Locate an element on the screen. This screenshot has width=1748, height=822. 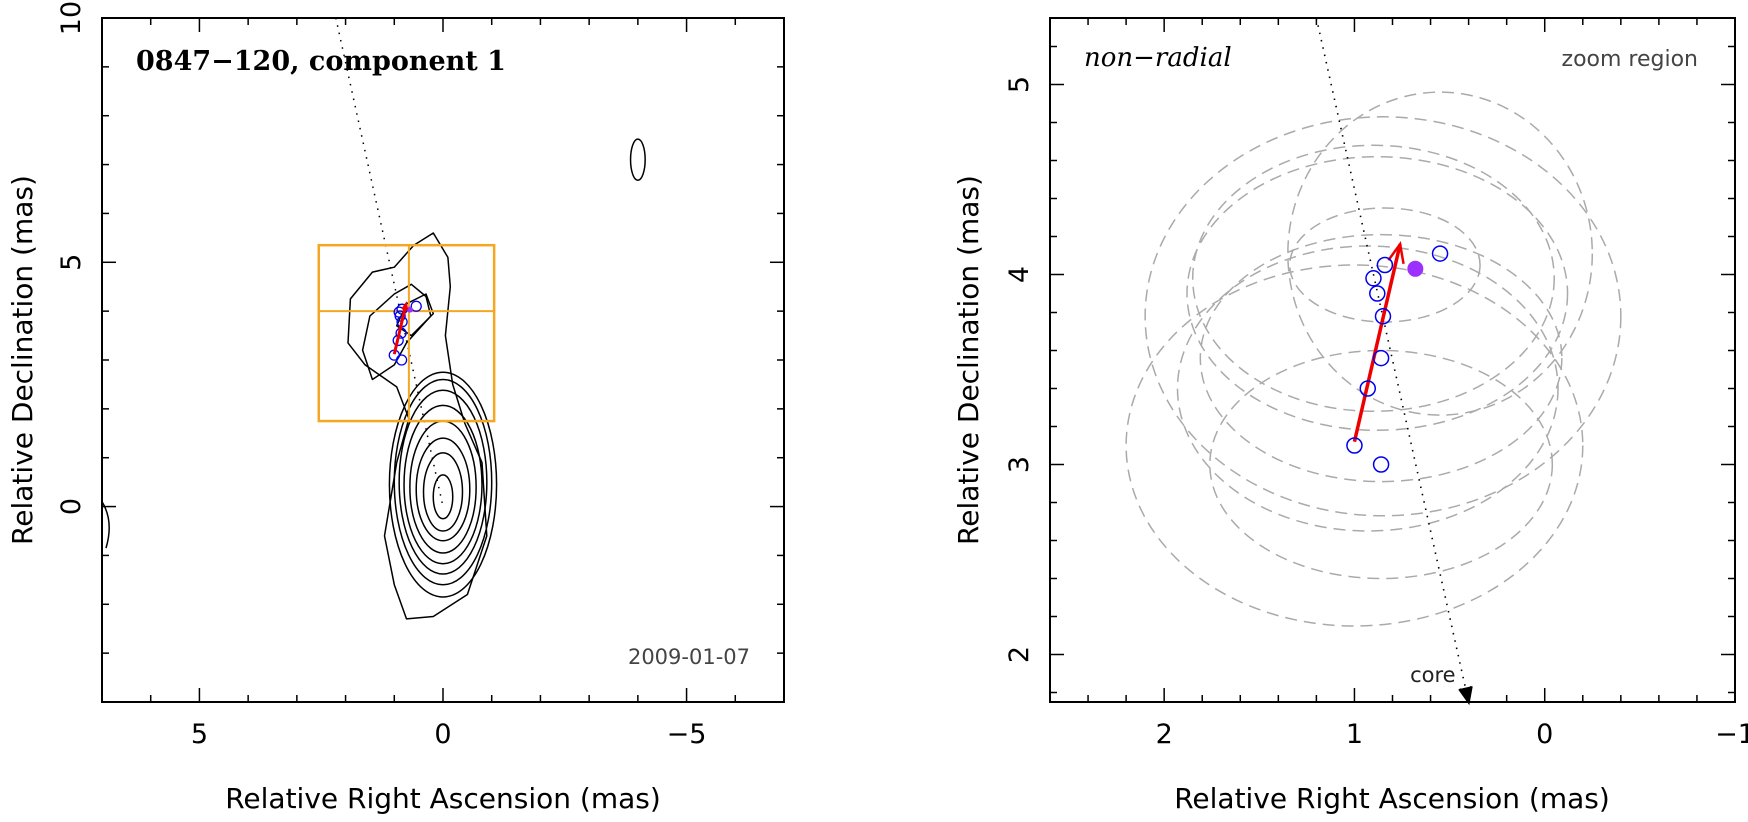
right-x-tick-label: 1 is located at coordinates (1354, 734).